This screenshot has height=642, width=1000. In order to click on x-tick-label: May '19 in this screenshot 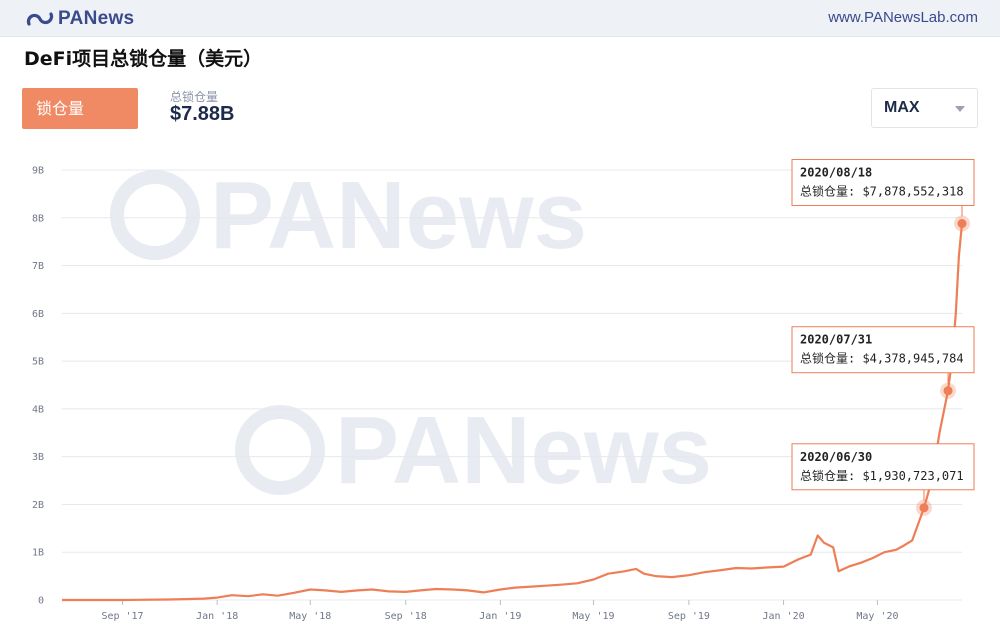, I will do `click(593, 616)`.